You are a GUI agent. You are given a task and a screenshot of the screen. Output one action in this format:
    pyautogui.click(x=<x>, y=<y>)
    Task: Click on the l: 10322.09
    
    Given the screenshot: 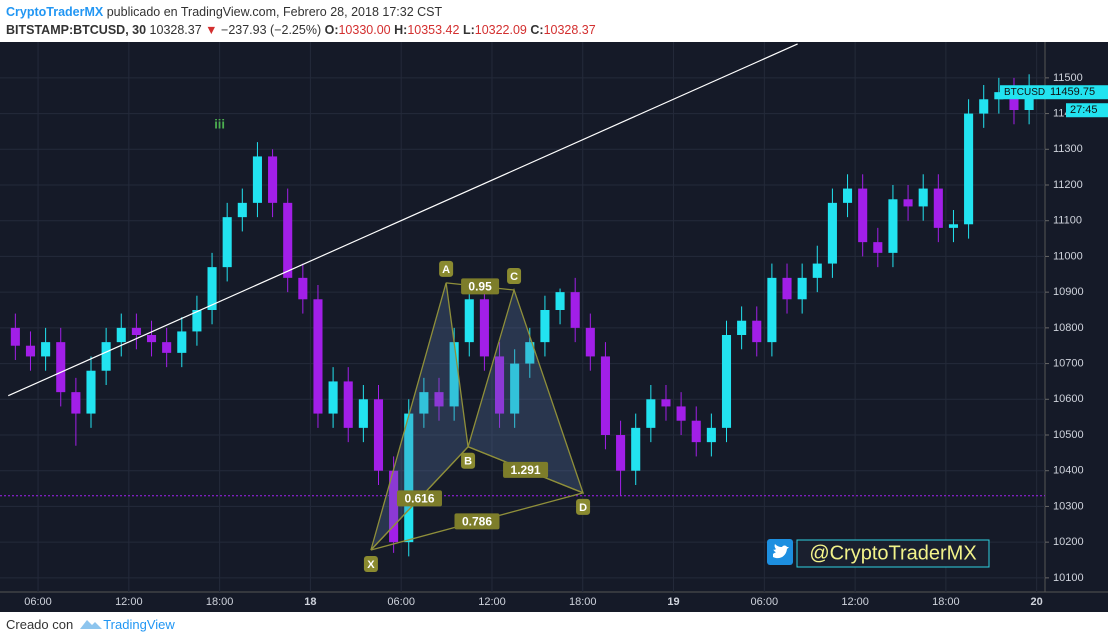 What is the action you would take?
    pyautogui.click(x=500, y=30)
    